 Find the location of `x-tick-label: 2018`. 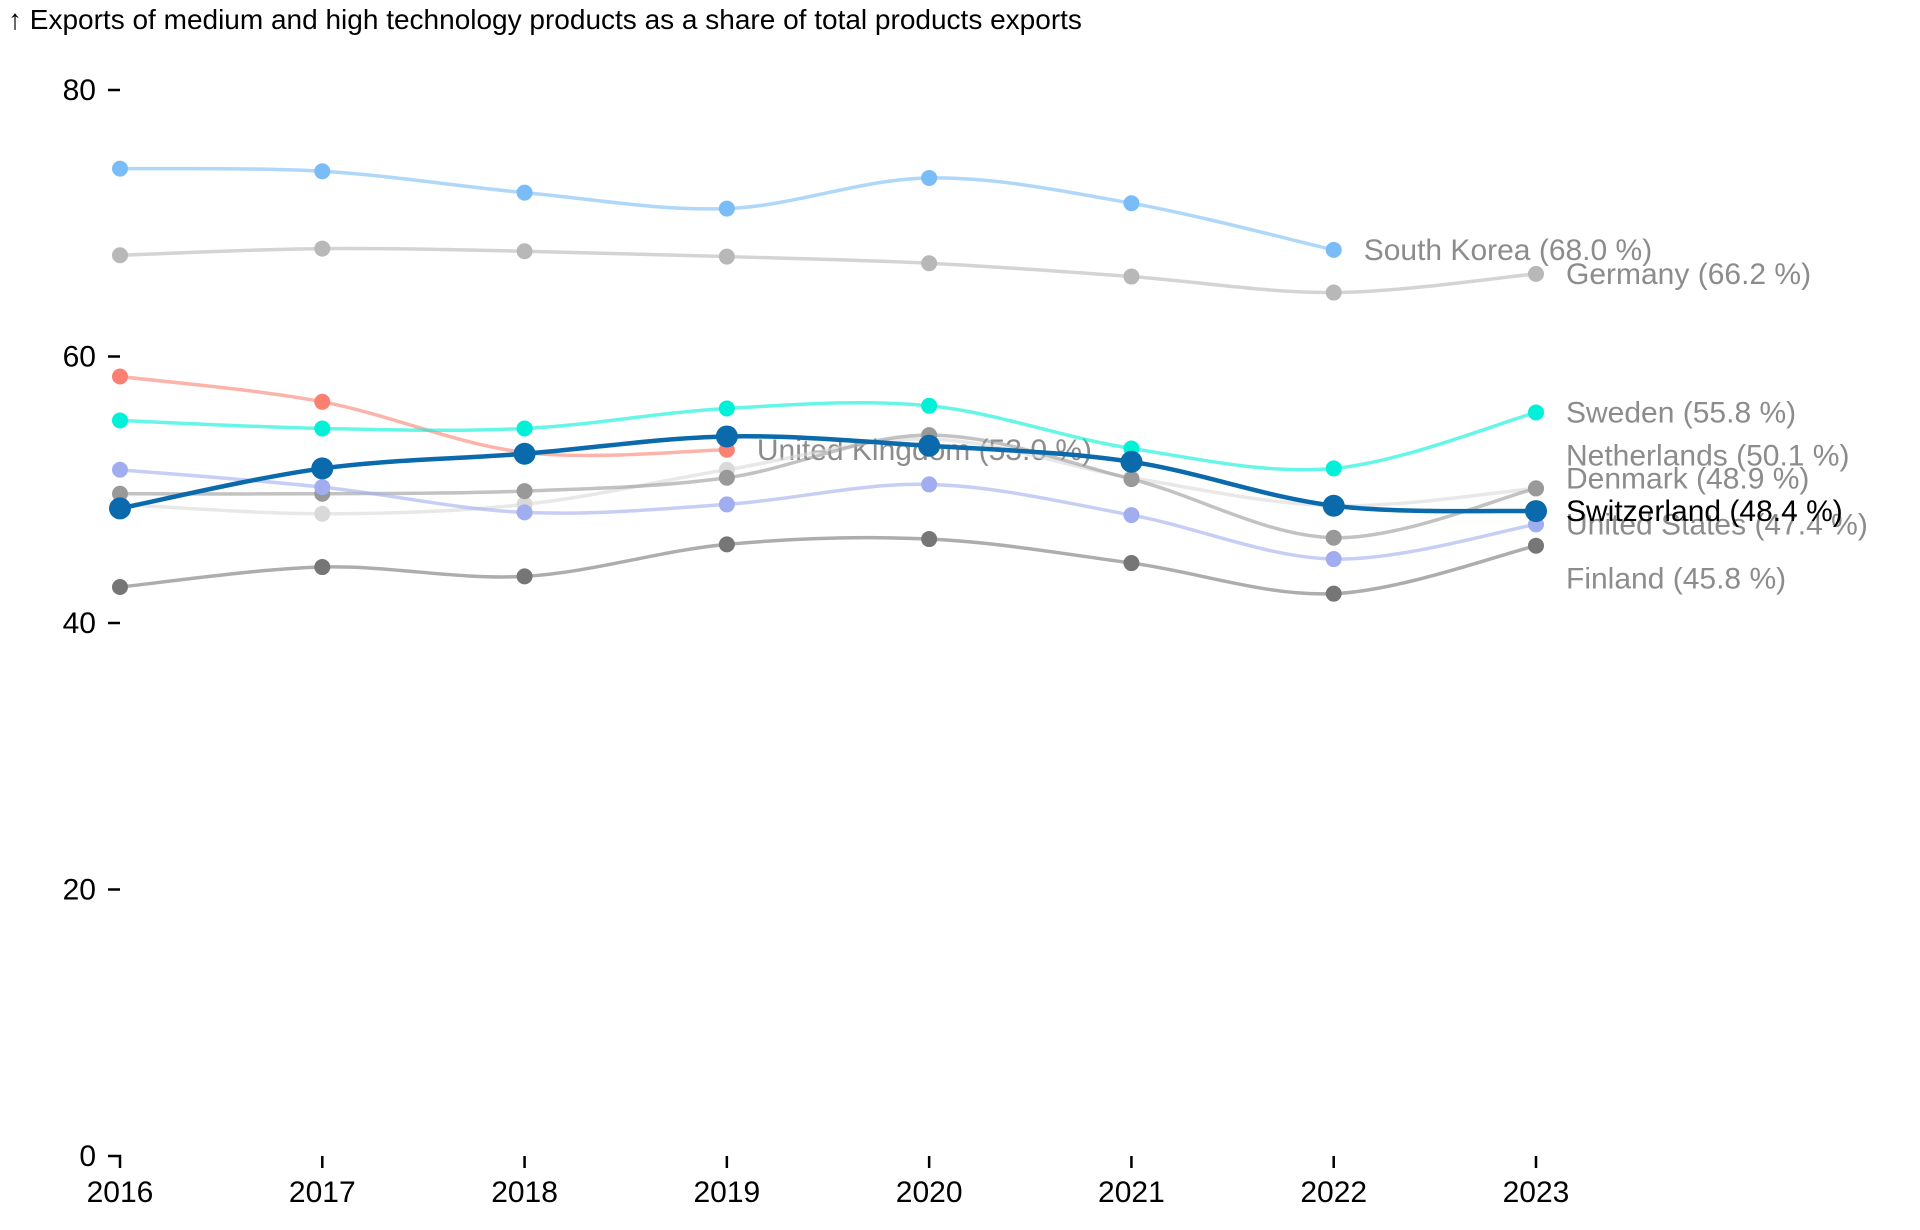

x-tick-label: 2018 is located at coordinates (524, 1192).